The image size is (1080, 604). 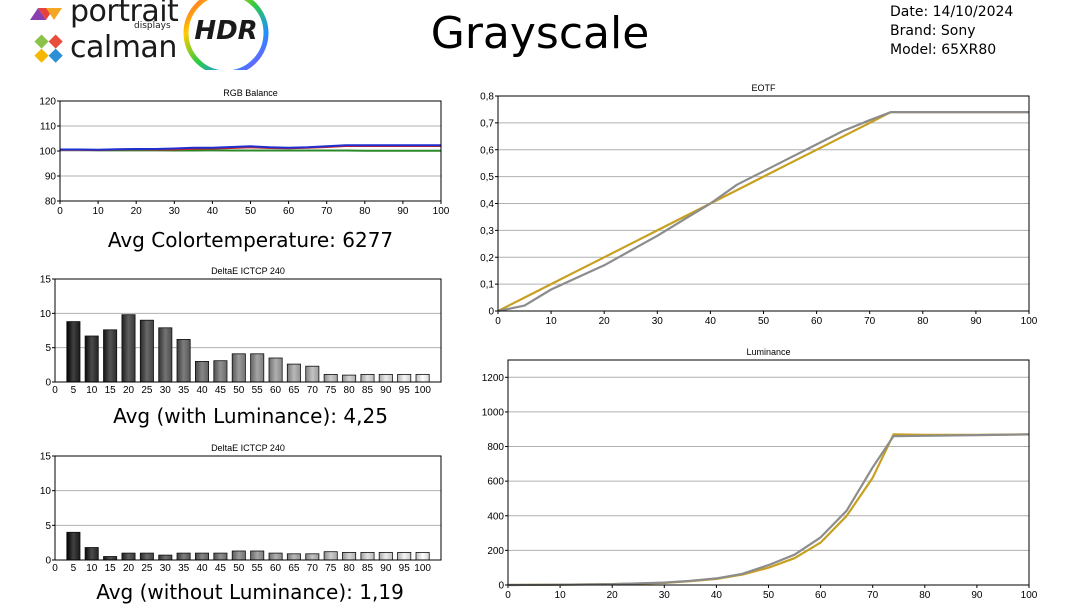 What do you see at coordinates (540, 33) in the screenshot?
I see `page-title: Grayscale` at bounding box center [540, 33].